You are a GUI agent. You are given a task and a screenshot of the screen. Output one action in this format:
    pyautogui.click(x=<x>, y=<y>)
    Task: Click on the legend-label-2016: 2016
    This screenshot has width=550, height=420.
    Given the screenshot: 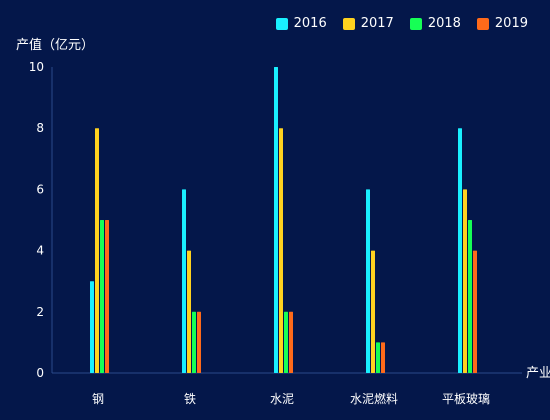 What is the action you would take?
    pyautogui.click(x=310, y=23)
    